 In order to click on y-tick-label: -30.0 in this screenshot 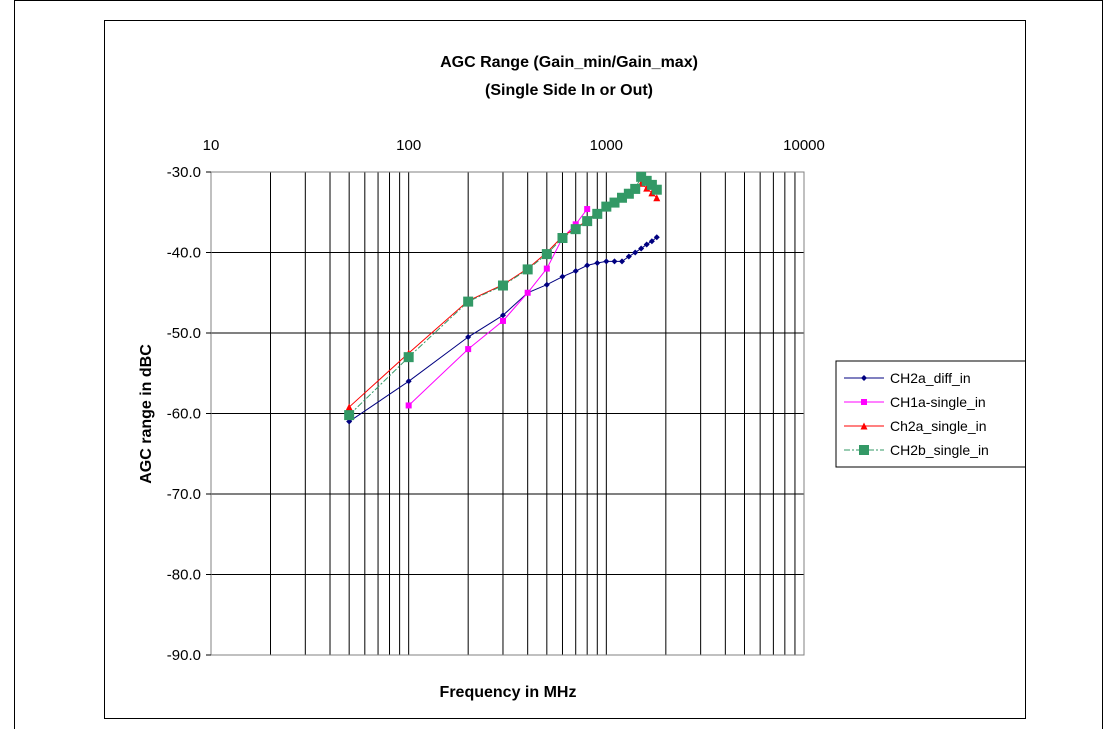, I will do `click(184, 172)`.